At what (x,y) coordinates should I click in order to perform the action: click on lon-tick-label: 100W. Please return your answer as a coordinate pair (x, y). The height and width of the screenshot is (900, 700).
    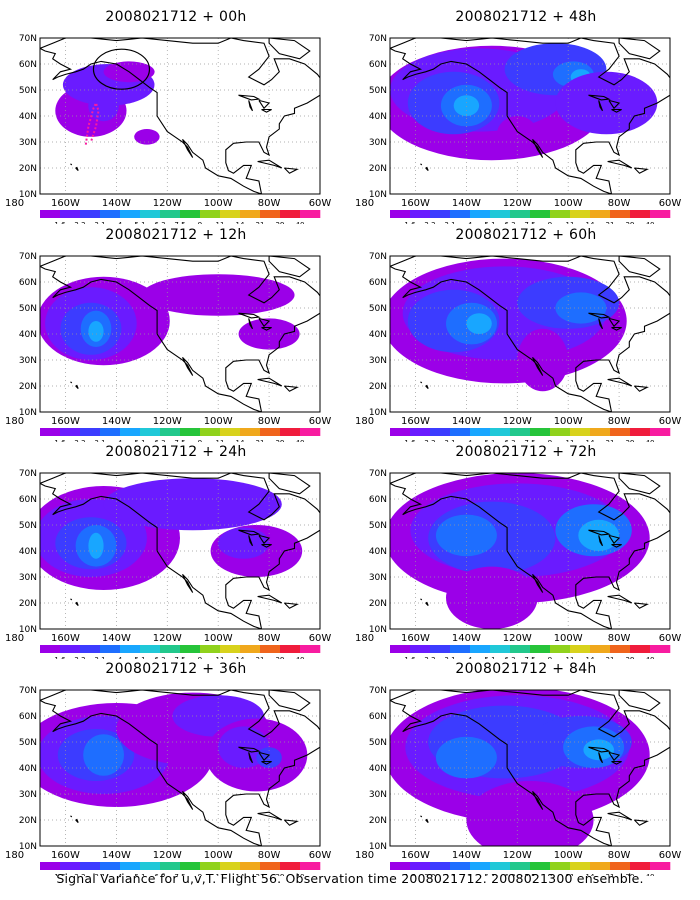
    Looking at the image, I should click on (568, 855).